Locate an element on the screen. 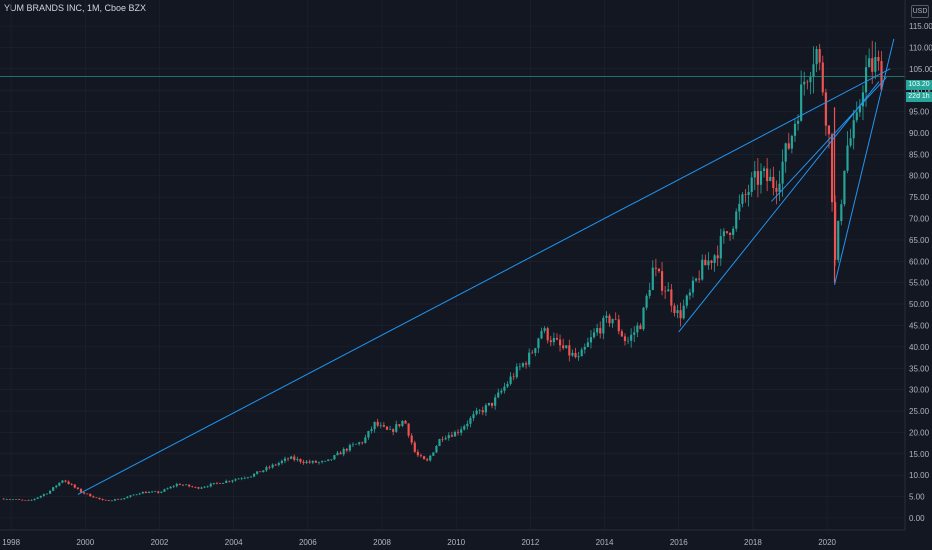 The width and height of the screenshot is (932, 550). x-tick-label: 2018 is located at coordinates (753, 542).